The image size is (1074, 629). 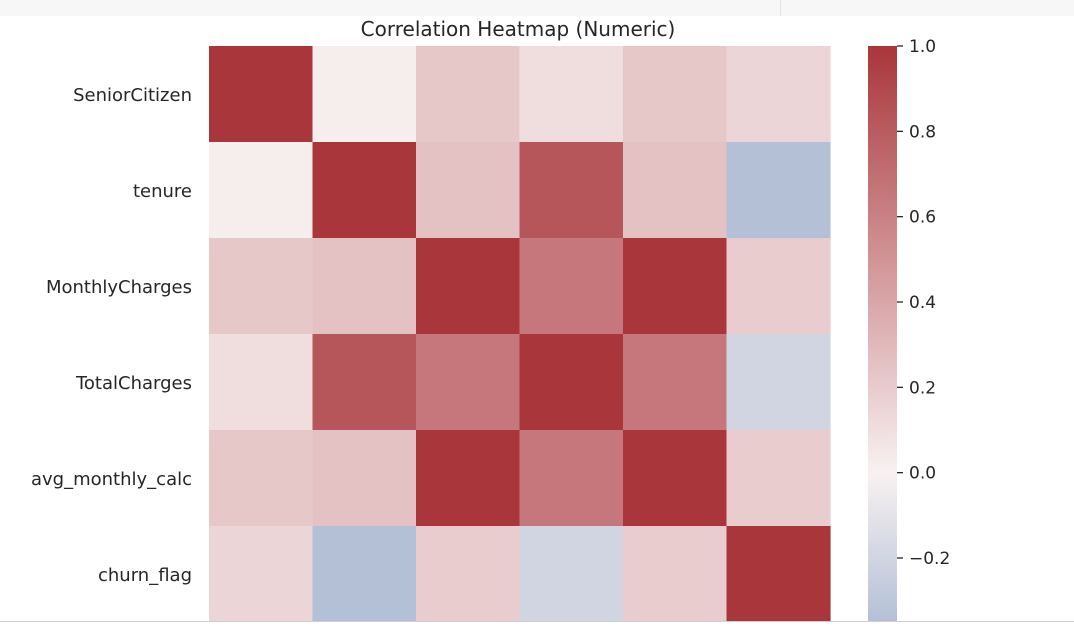 What do you see at coordinates (133, 383) in the screenshot?
I see `row-label: TotalCharges` at bounding box center [133, 383].